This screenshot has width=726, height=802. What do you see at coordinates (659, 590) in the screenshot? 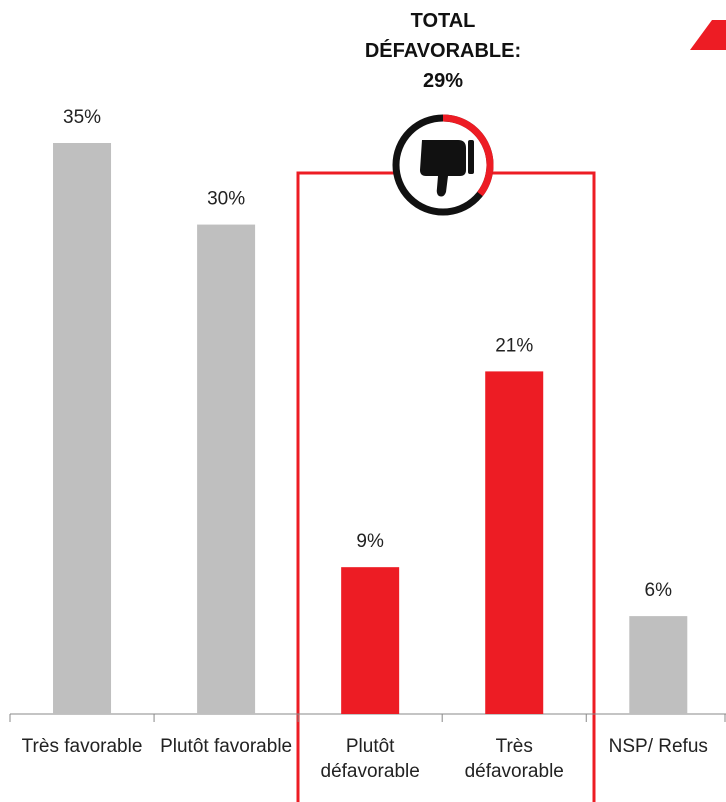
I see `value-label: 6%` at bounding box center [659, 590].